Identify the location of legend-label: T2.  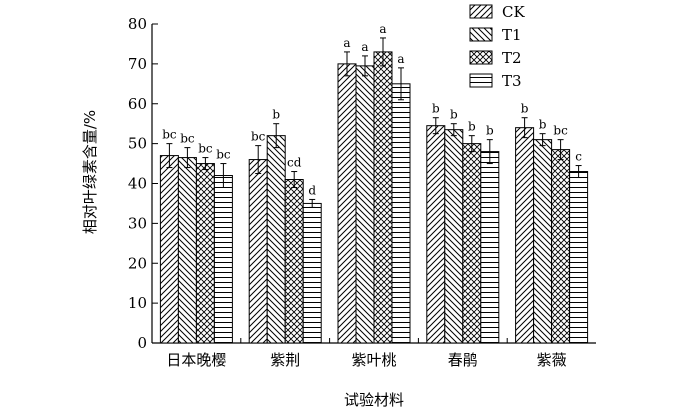
(512, 58).